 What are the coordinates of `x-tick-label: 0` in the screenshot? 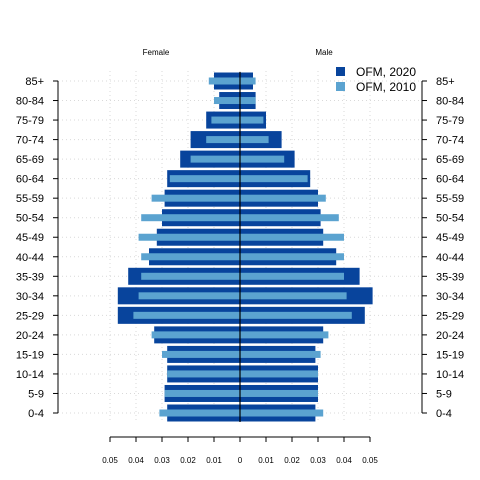 It's located at (240, 460).